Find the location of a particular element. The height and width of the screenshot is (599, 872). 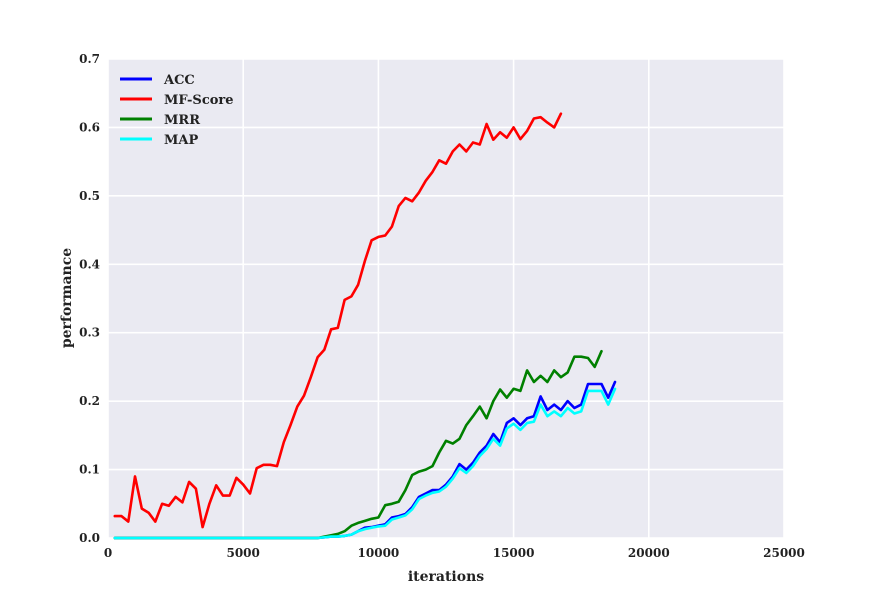

y-tick-label: 0.0 is located at coordinates (89, 538).